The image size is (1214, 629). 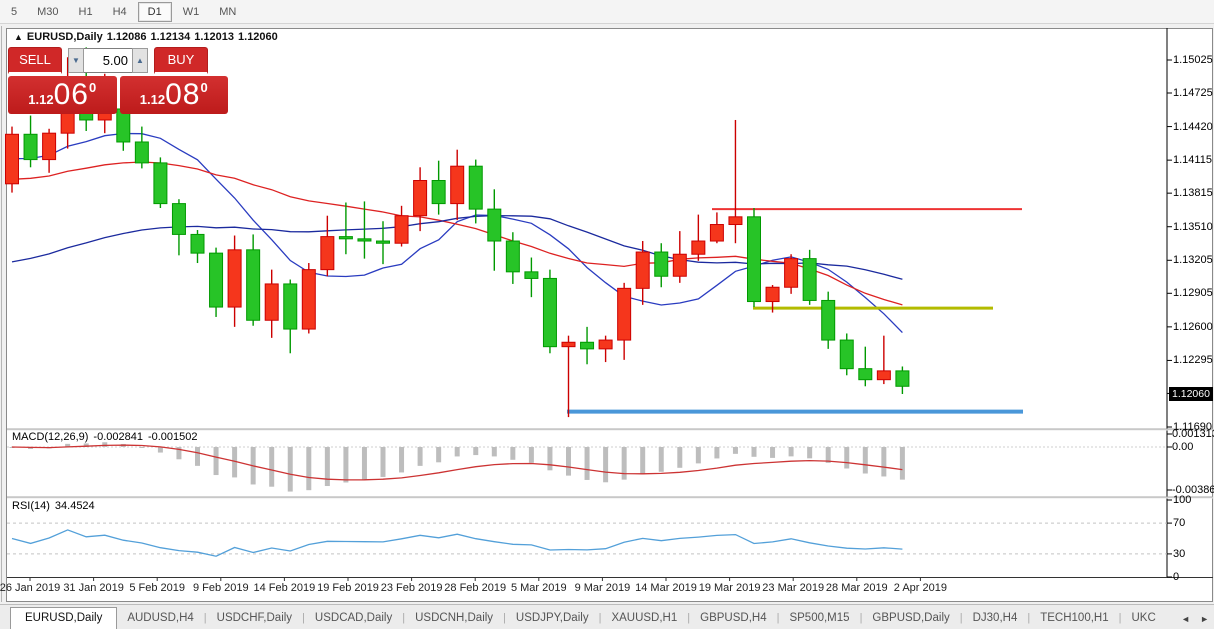 What do you see at coordinates (14, 11) in the screenshot?
I see `timeframe-tab-5: 5` at bounding box center [14, 11].